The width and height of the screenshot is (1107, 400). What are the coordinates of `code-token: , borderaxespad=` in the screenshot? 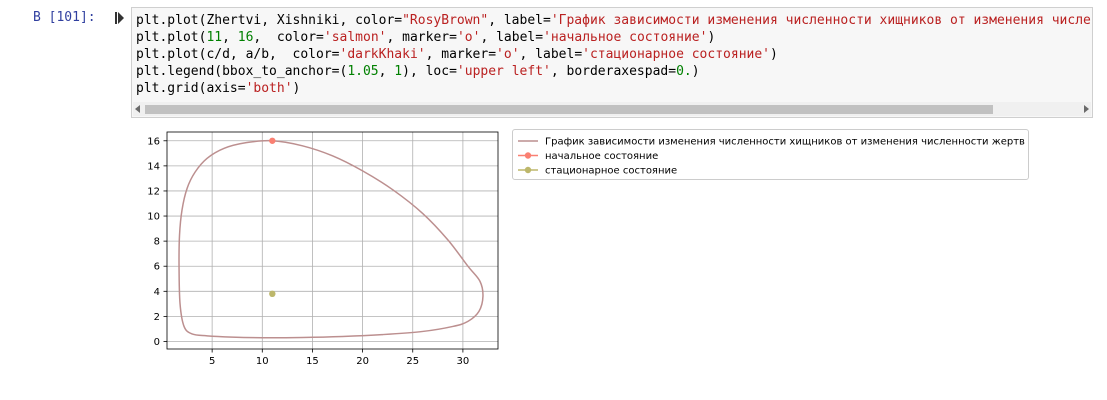 It's located at (613, 71).